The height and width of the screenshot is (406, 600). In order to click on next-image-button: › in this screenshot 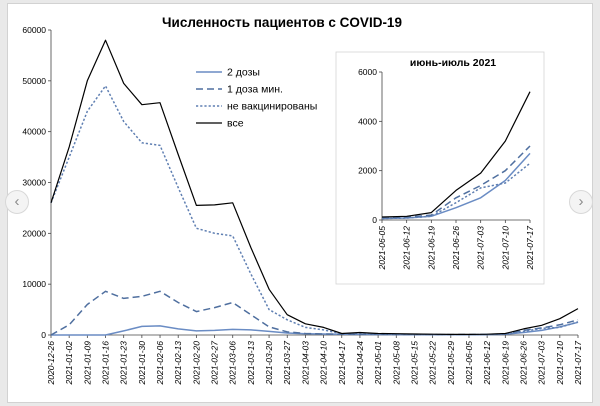, I will do `click(581, 202)`.